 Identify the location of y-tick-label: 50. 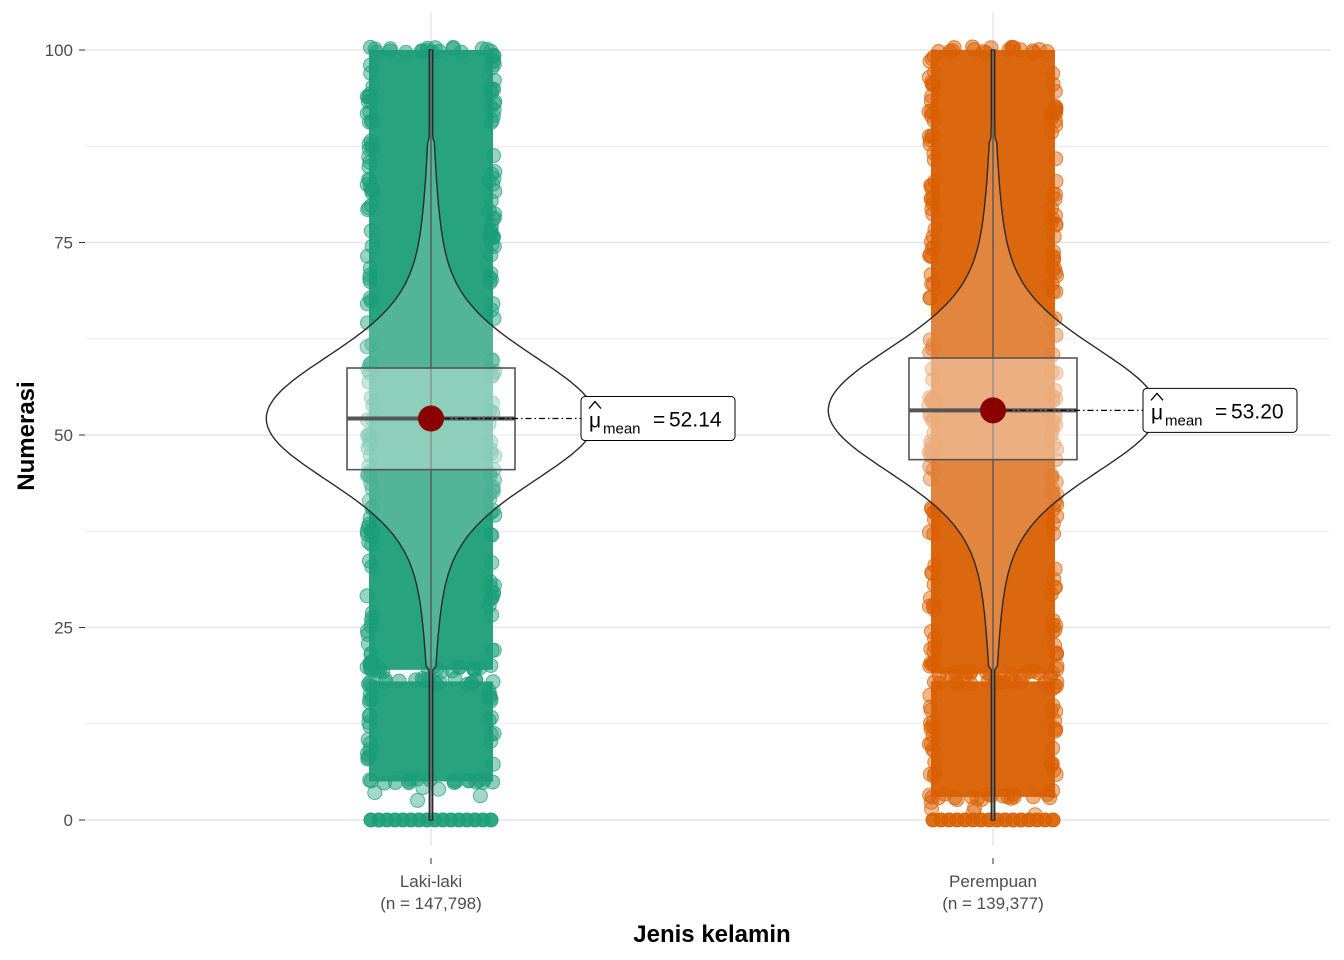
(63, 435).